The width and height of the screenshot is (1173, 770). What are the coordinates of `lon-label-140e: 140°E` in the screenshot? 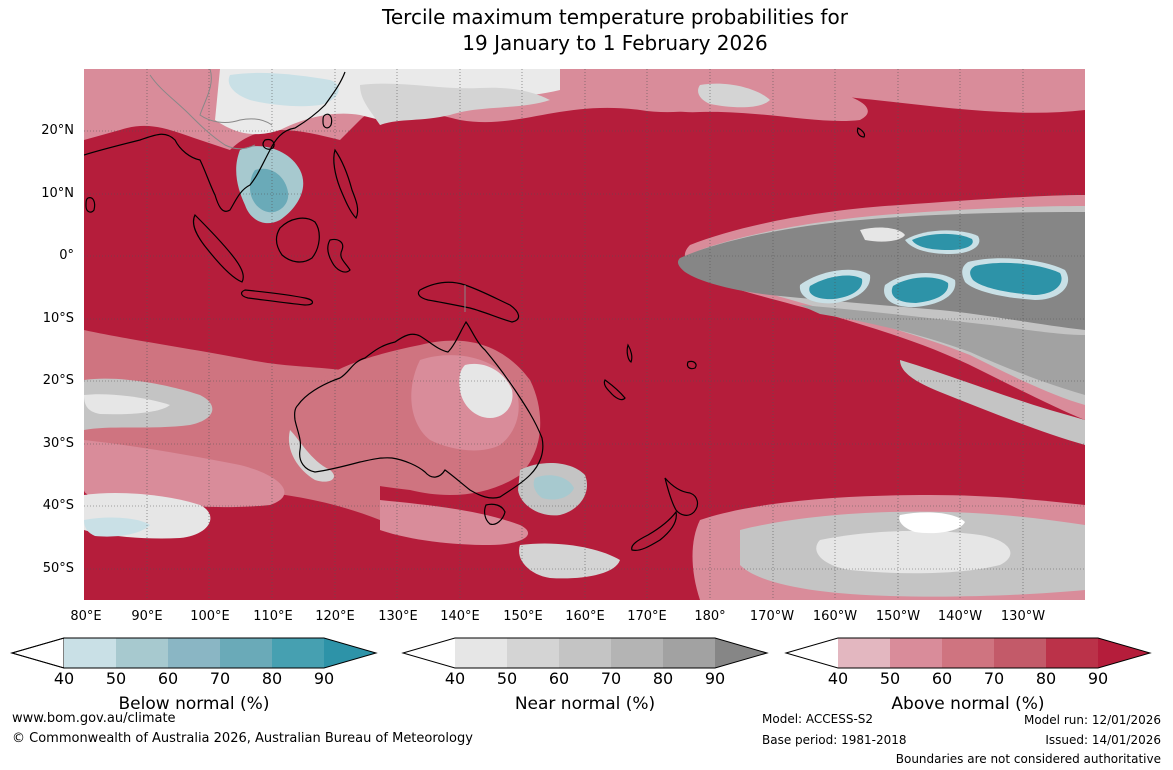 It's located at (460, 616).